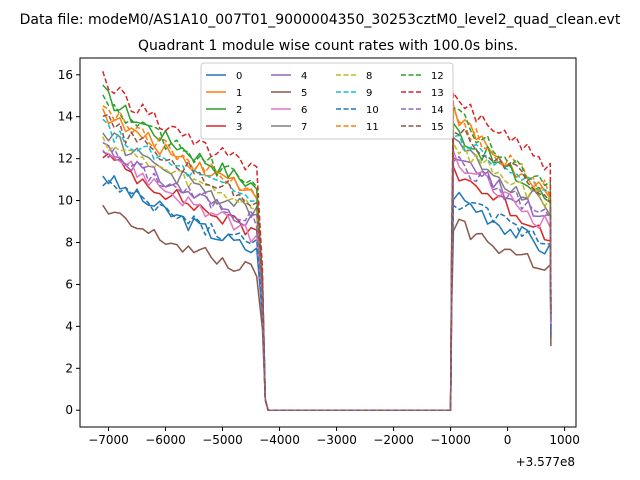  Describe the element at coordinates (69, 410) in the screenshot. I see `y-tick-label: 0` at that location.